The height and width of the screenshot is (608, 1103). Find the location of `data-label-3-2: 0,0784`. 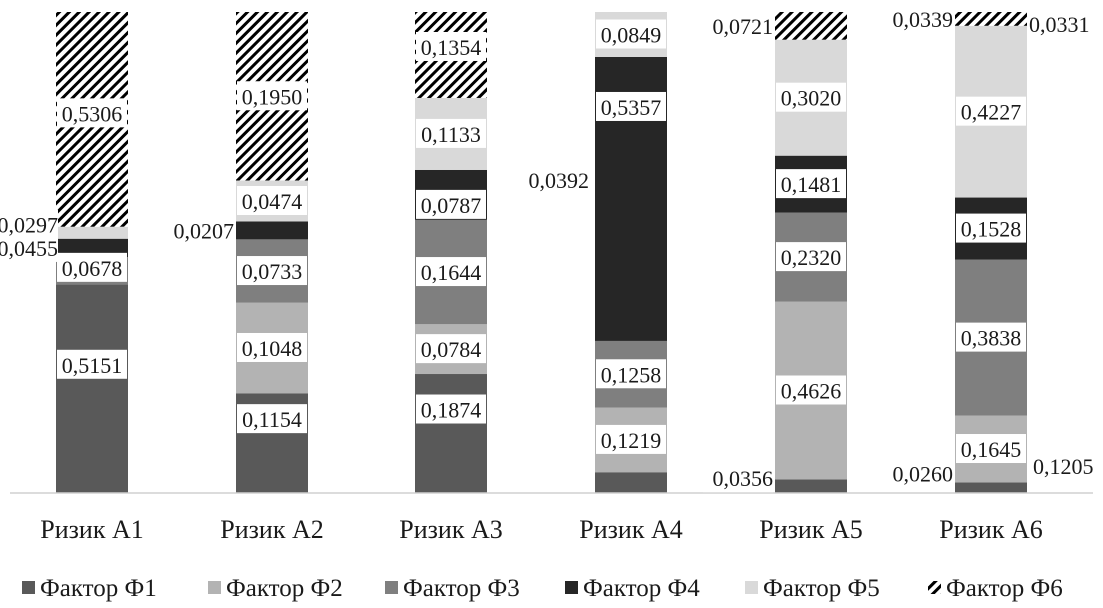

data-label-3-2: 0,0784 is located at coordinates (451, 349).